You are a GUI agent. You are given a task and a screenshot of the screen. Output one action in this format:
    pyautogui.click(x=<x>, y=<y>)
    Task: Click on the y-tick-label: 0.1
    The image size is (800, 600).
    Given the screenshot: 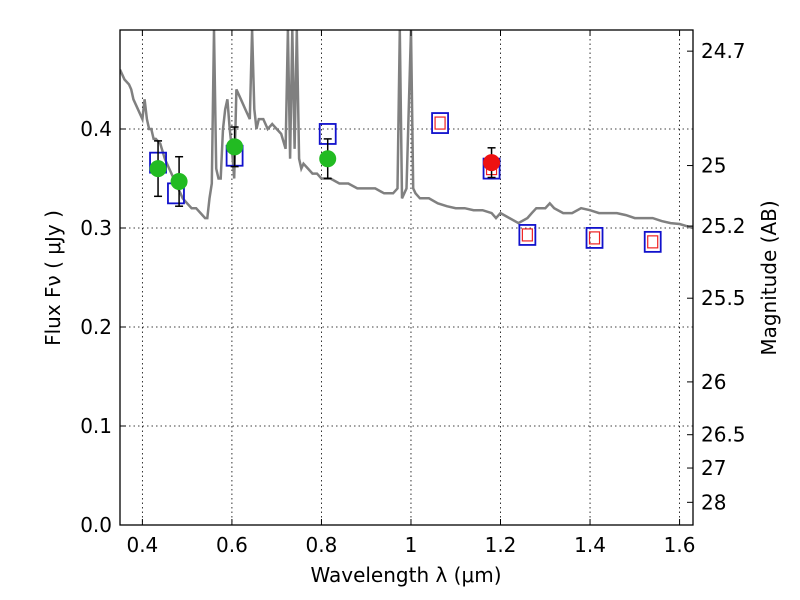 What is the action you would take?
    pyautogui.click(x=96, y=426)
    